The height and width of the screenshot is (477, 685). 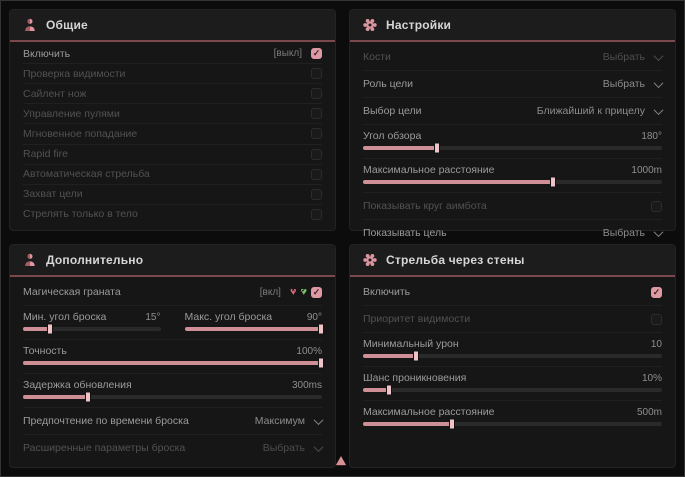 What do you see at coordinates (370, 260) in the screenshot?
I see `gear-icon` at bounding box center [370, 260].